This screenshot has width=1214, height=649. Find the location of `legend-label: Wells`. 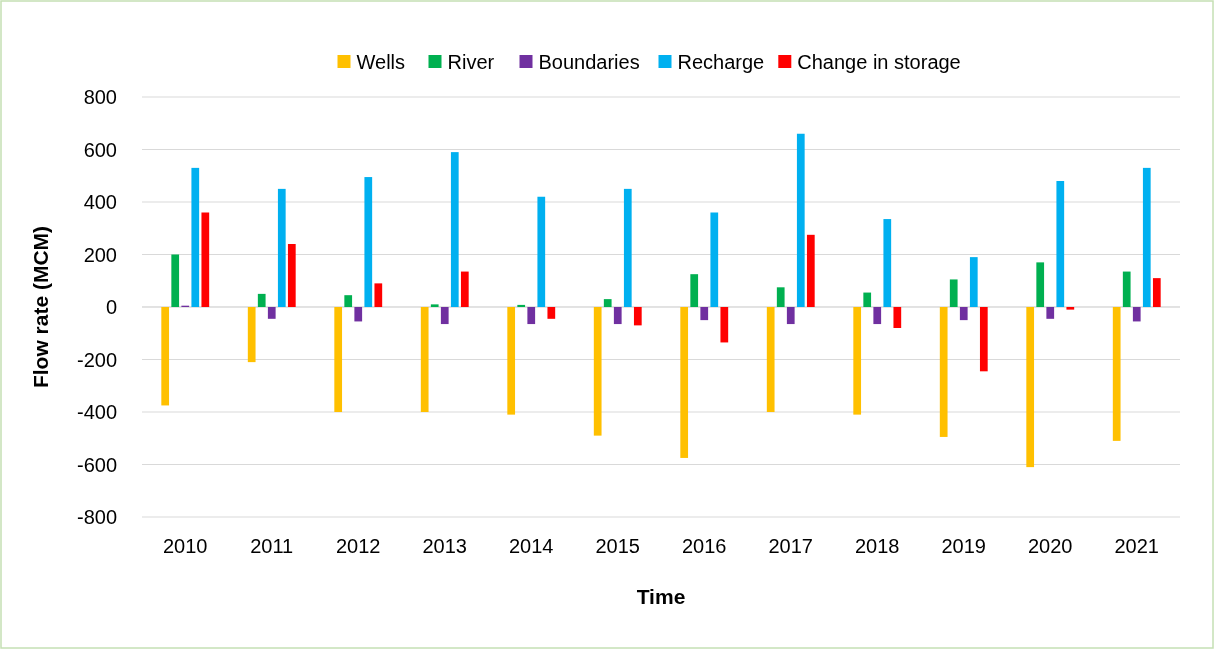

legend-label: Wells is located at coordinates (381, 62).